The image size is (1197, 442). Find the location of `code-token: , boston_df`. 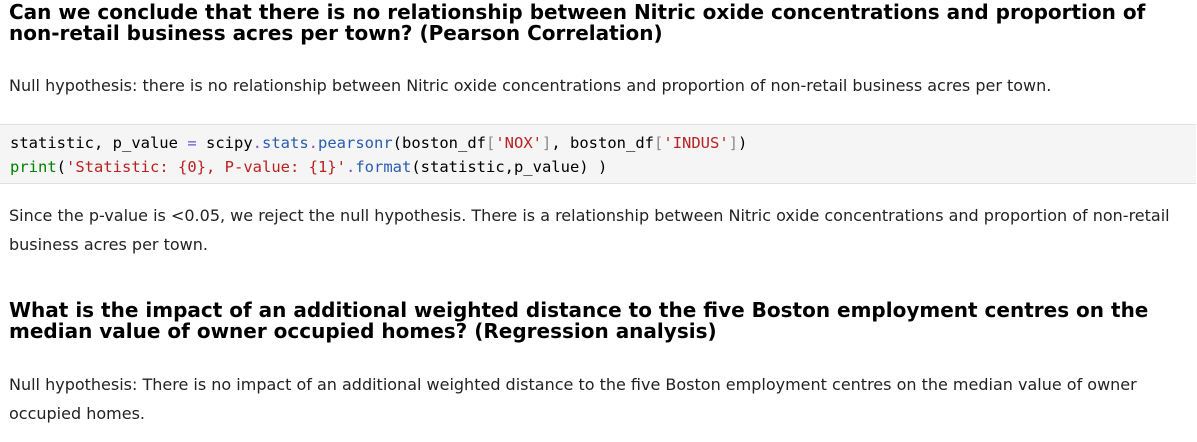

code-token: , boston_df is located at coordinates (603, 143).